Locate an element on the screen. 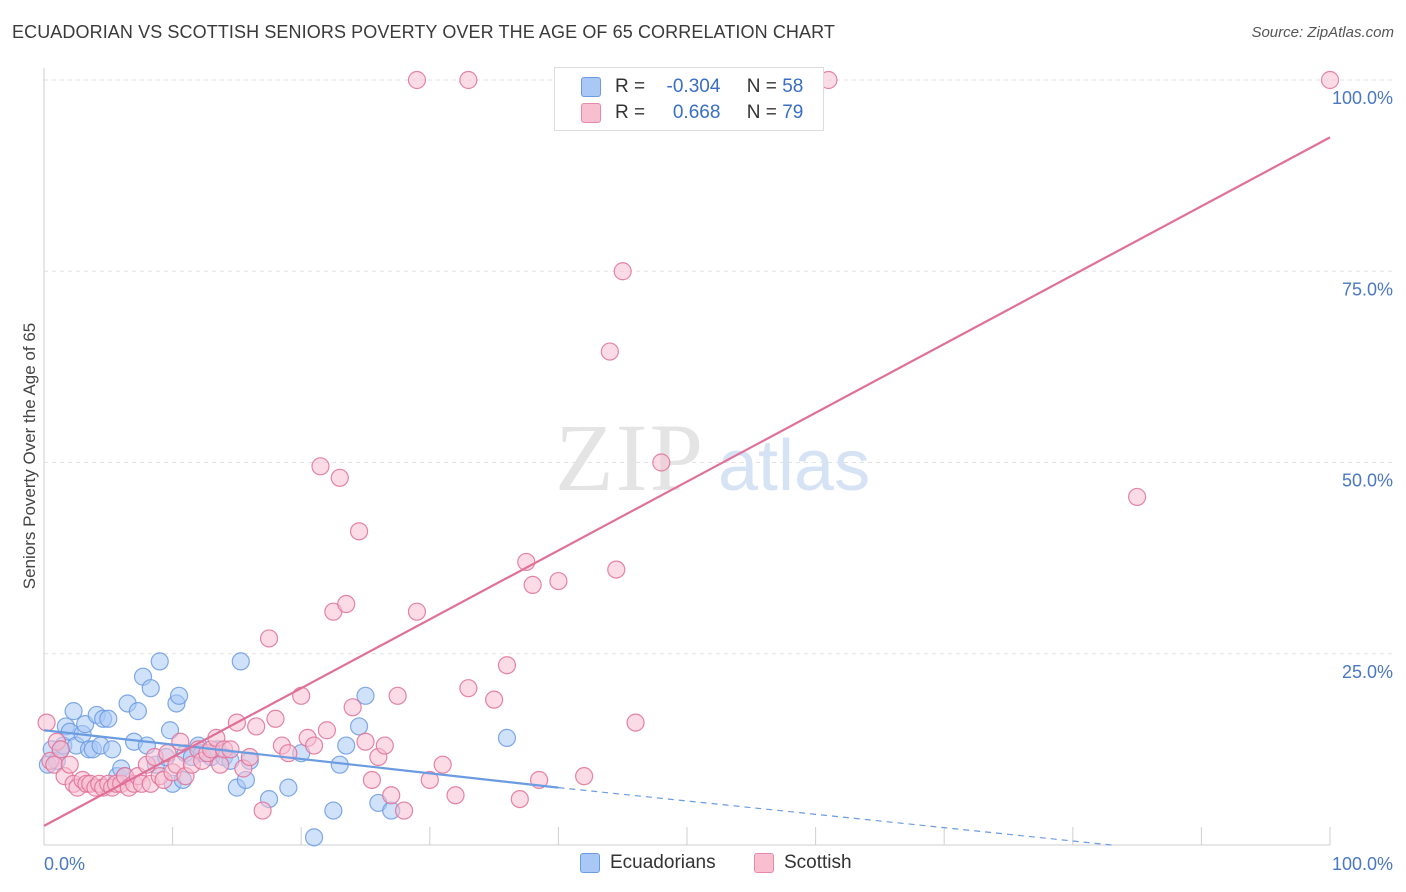 The width and height of the screenshot is (1406, 892). legend-row-scottish: R = 0.668 N = 79 is located at coordinates (692, 113).